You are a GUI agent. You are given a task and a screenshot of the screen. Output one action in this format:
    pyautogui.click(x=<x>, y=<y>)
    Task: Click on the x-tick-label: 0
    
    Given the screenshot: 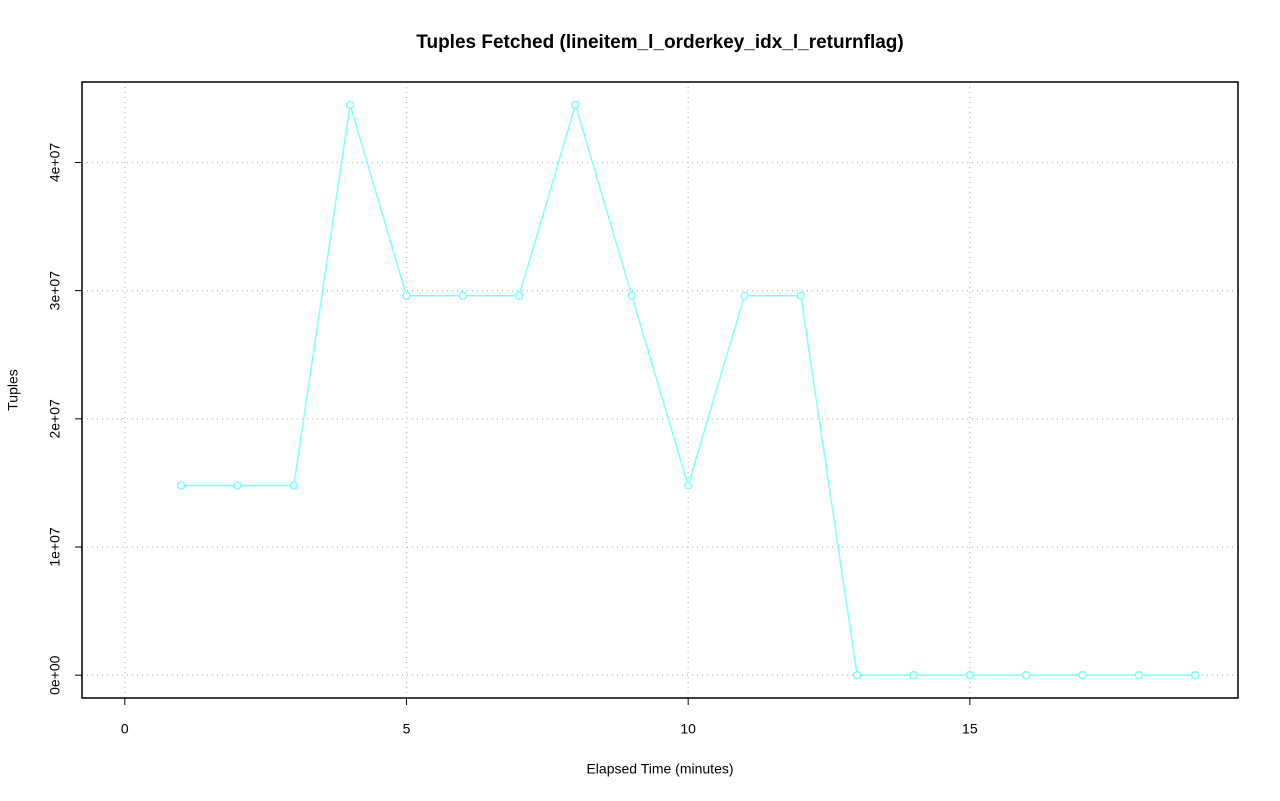 What is the action you would take?
    pyautogui.click(x=125, y=729)
    